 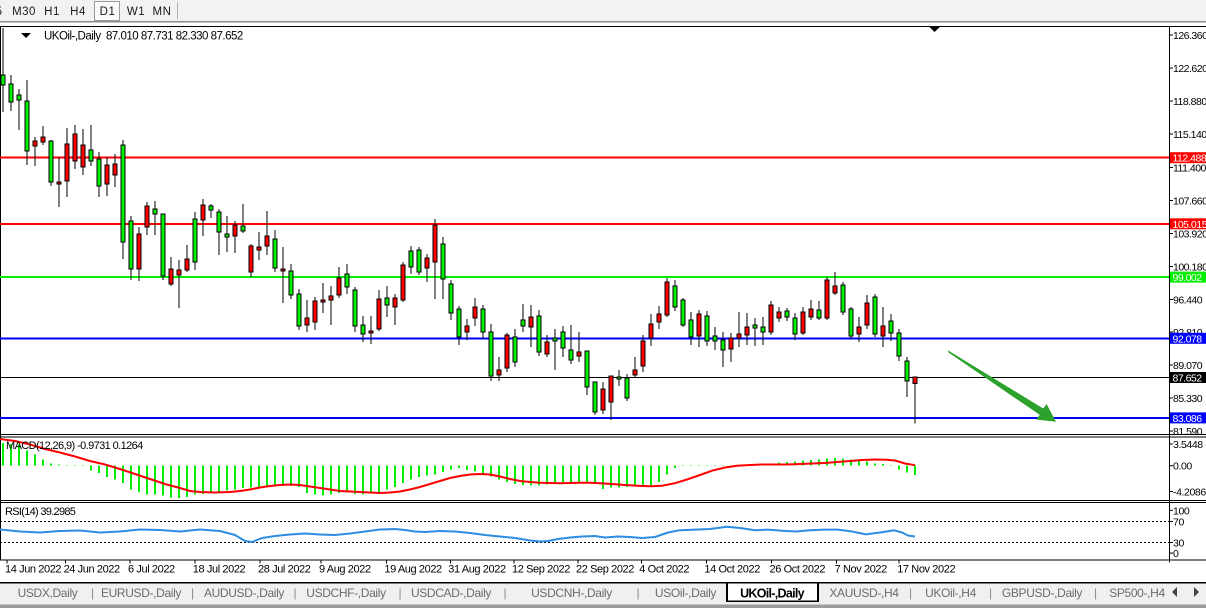 I want to click on svg-text: 19 Aug 2022, so click(x=413, y=570).